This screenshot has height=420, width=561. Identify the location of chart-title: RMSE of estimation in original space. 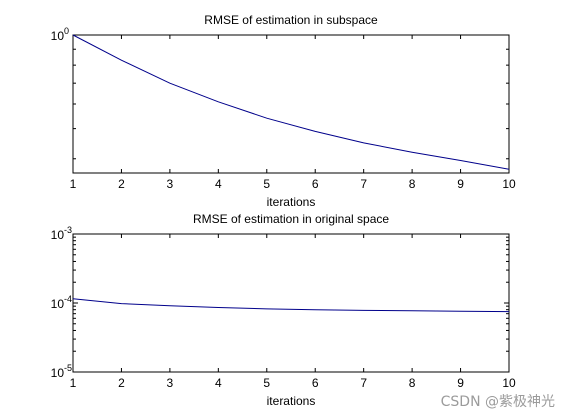
(291, 219).